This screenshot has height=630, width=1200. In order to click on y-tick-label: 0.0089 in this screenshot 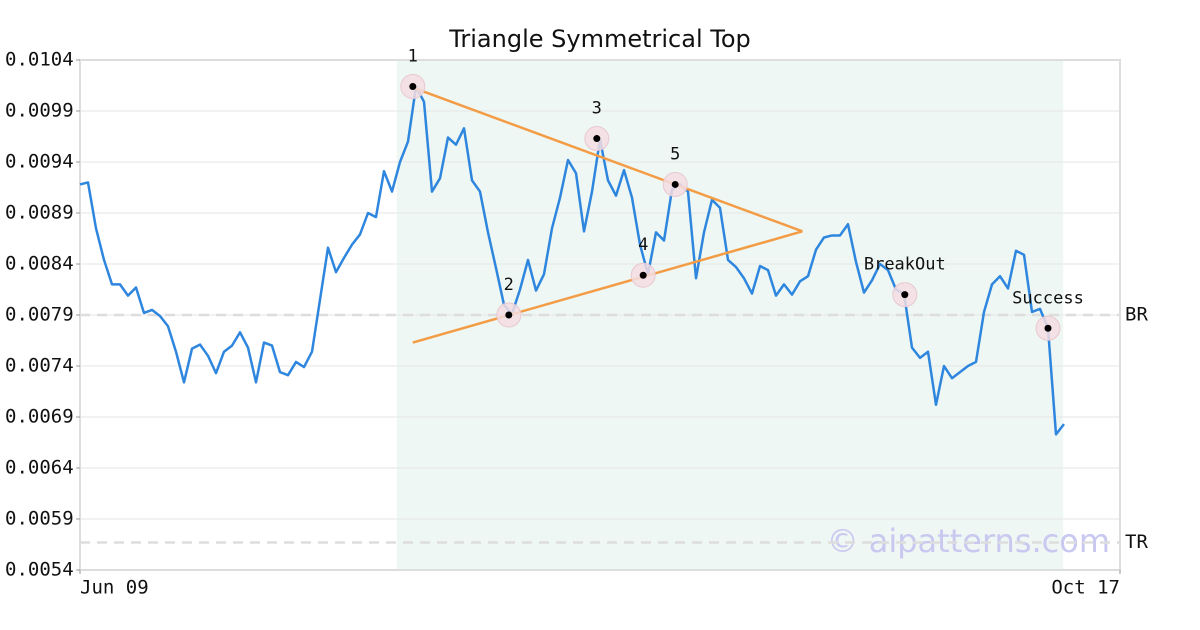, I will do `click(39, 213)`.